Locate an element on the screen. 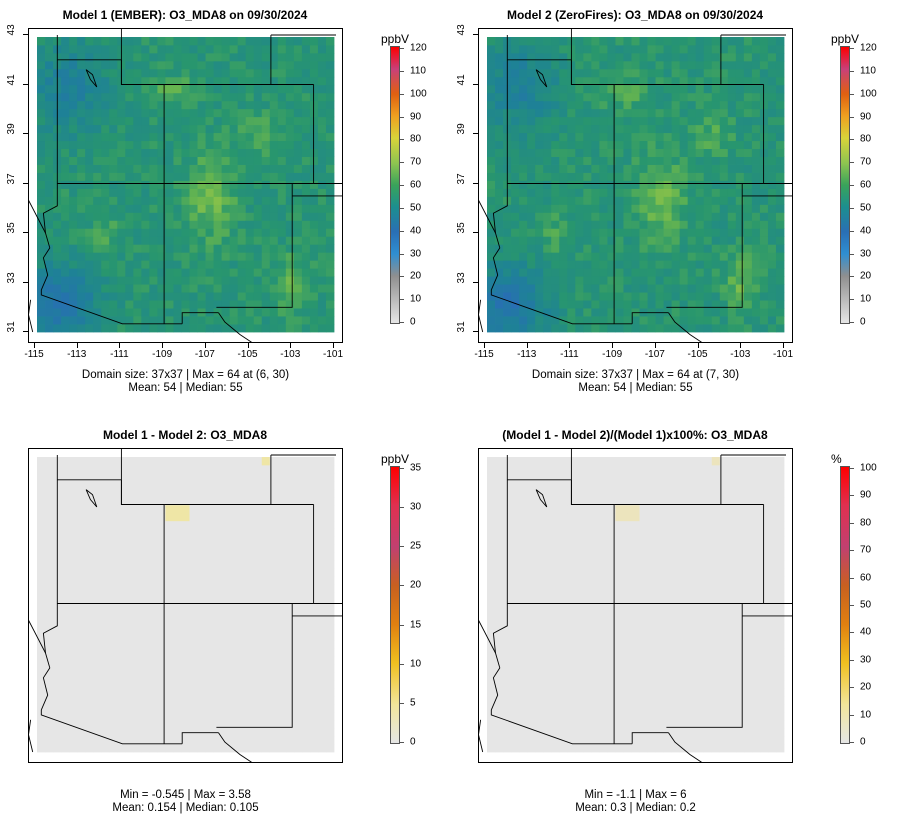  stats-line-2: Mean: 0.3 | Median: 0.2 is located at coordinates (635, 808).